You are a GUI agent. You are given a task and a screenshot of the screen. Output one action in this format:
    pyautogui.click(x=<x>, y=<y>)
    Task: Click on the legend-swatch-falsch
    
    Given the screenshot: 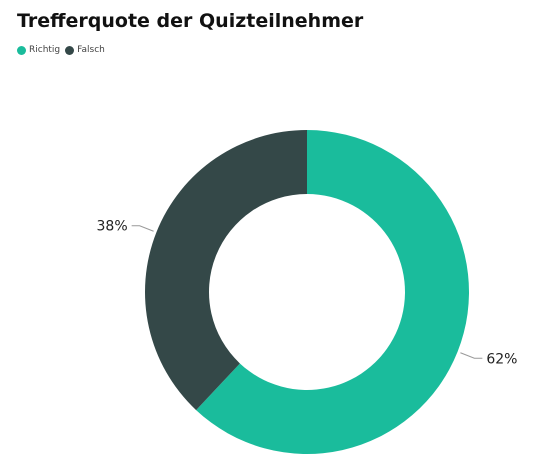 What is the action you would take?
    pyautogui.click(x=70, y=50)
    